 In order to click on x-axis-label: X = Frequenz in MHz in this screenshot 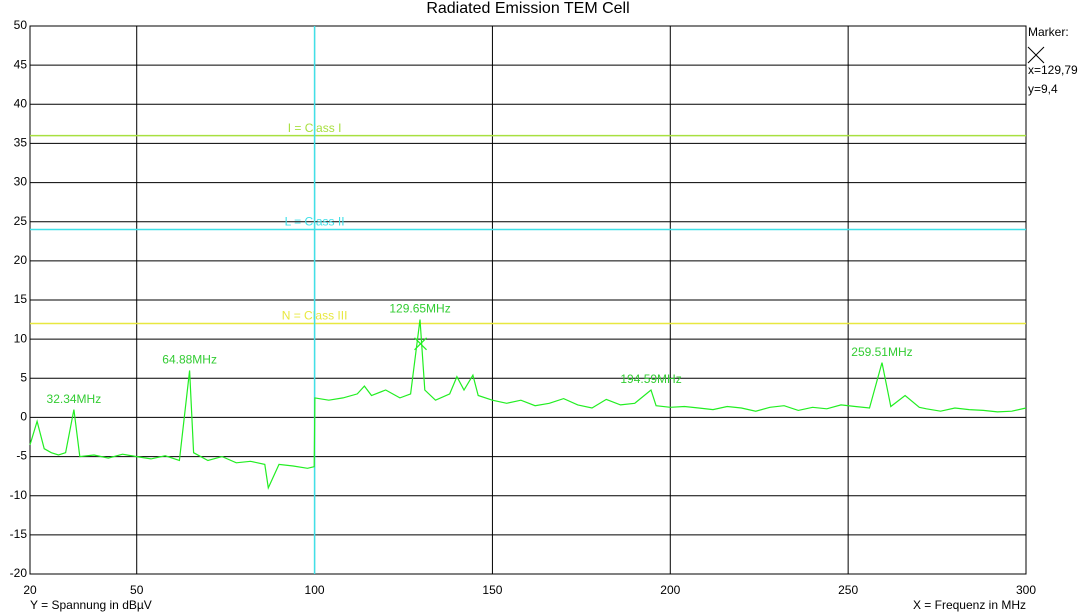, I will do `click(969, 605)`.